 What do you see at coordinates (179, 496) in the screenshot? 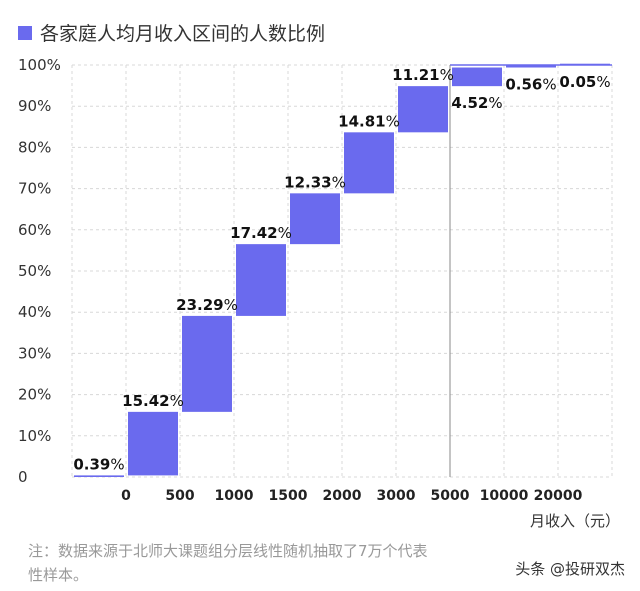
I see `x-tick-label: 500` at bounding box center [179, 496].